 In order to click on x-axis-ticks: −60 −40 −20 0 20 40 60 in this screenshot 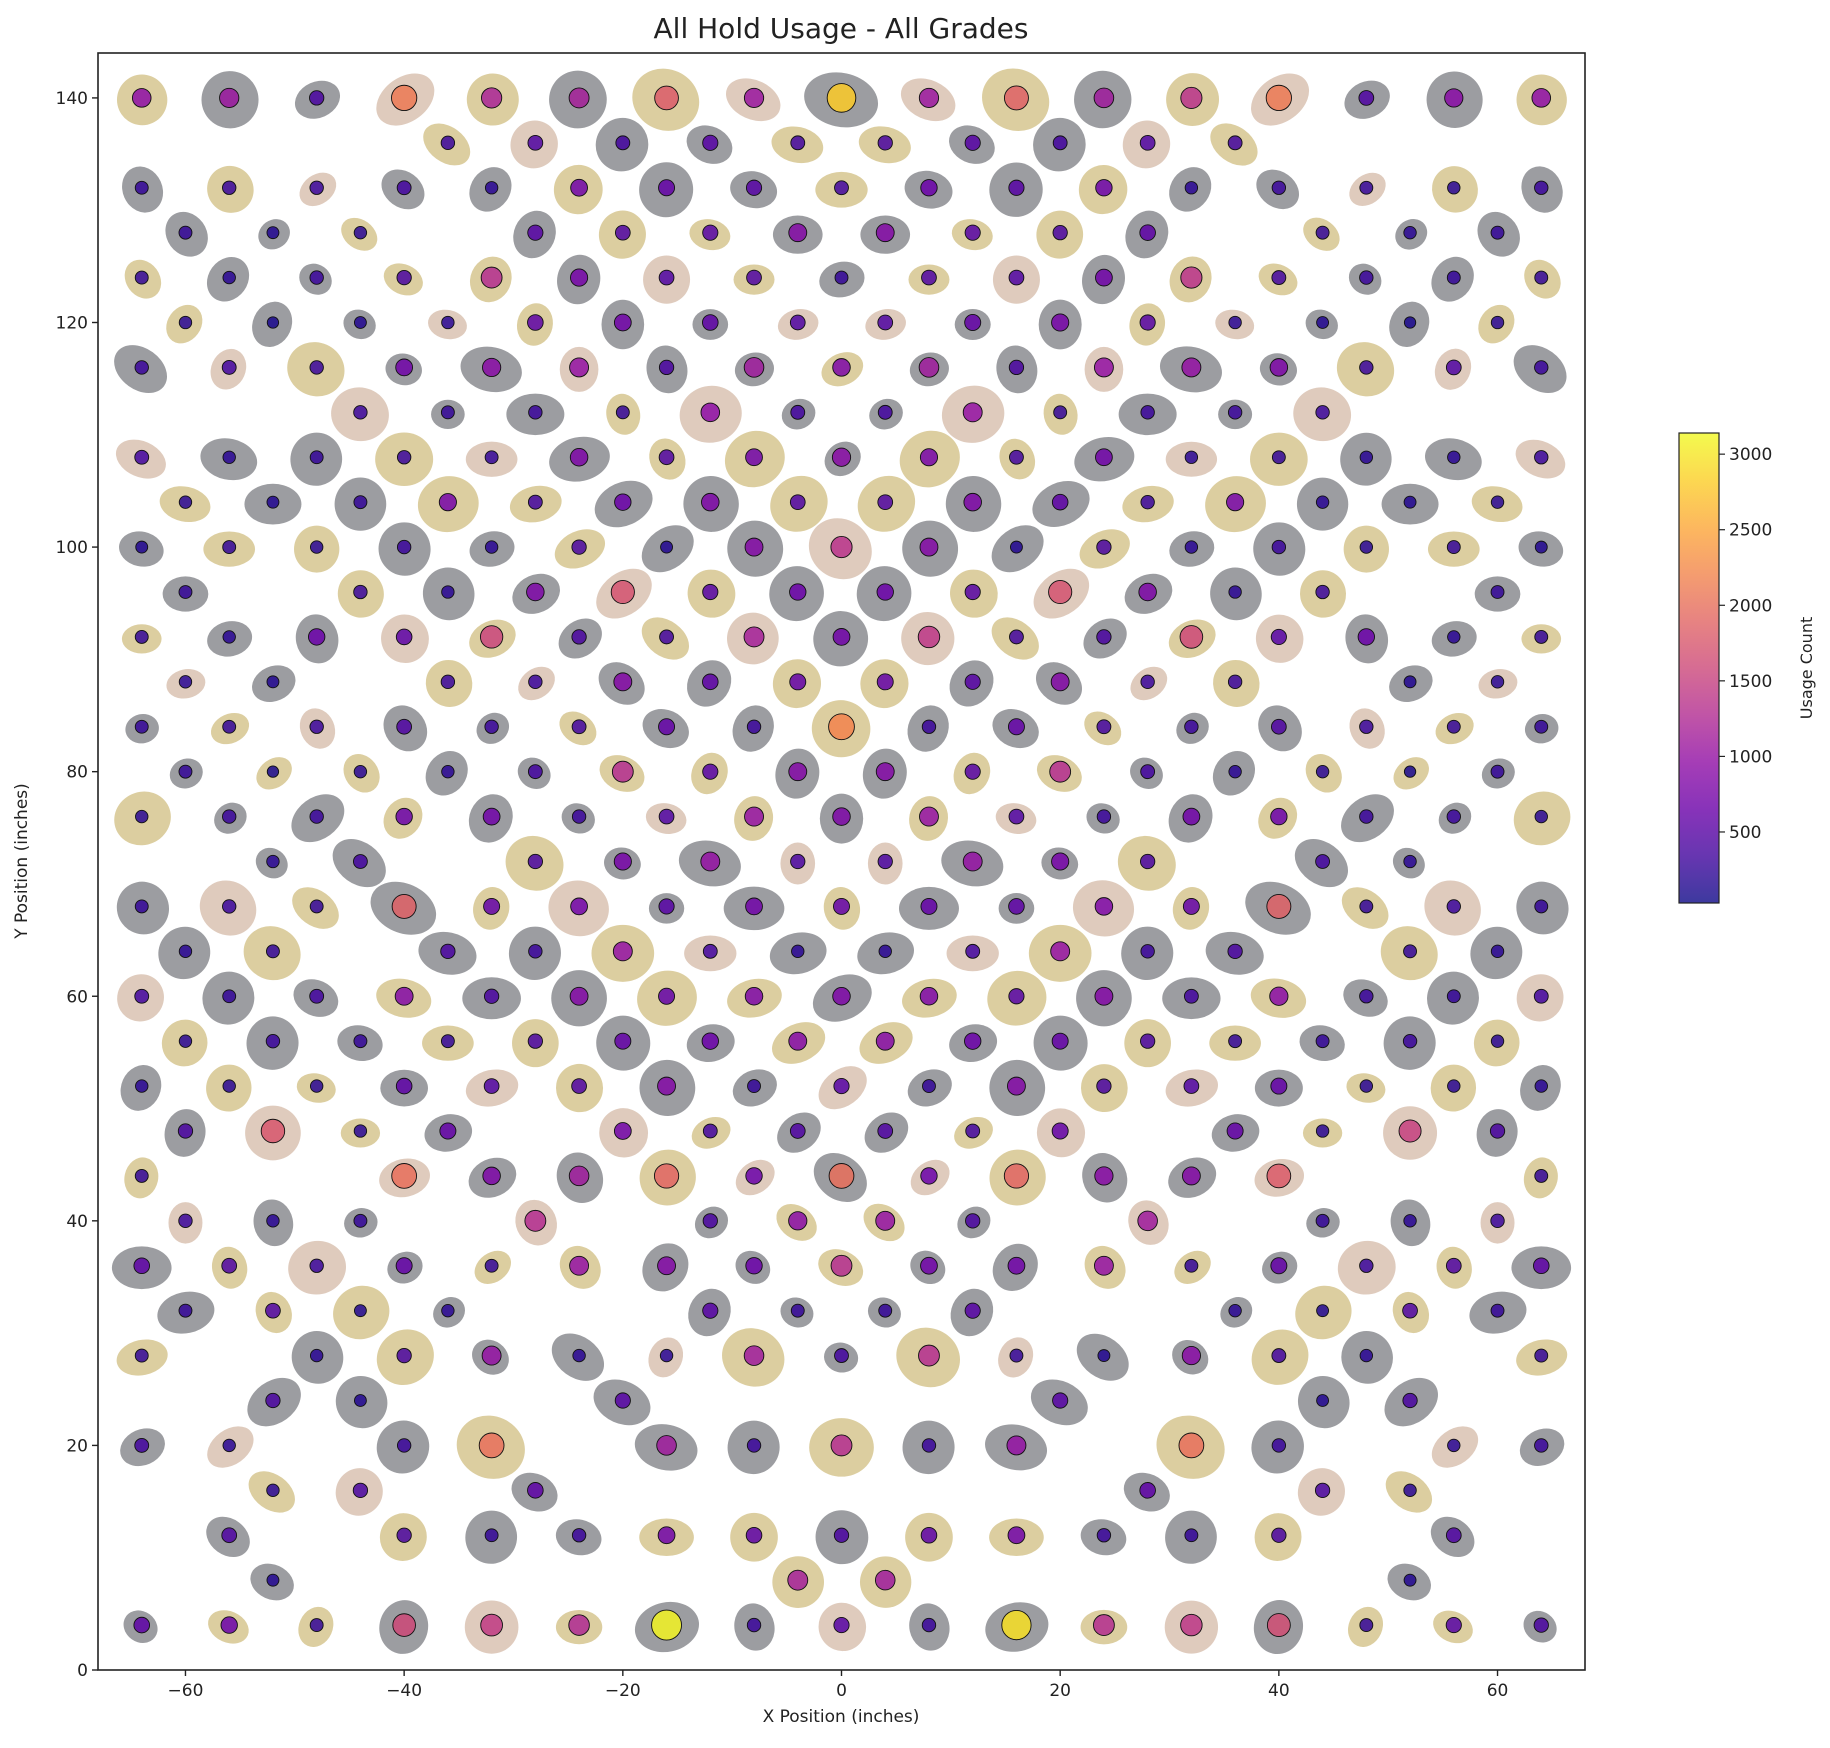, I will do `click(838, 1685)`.